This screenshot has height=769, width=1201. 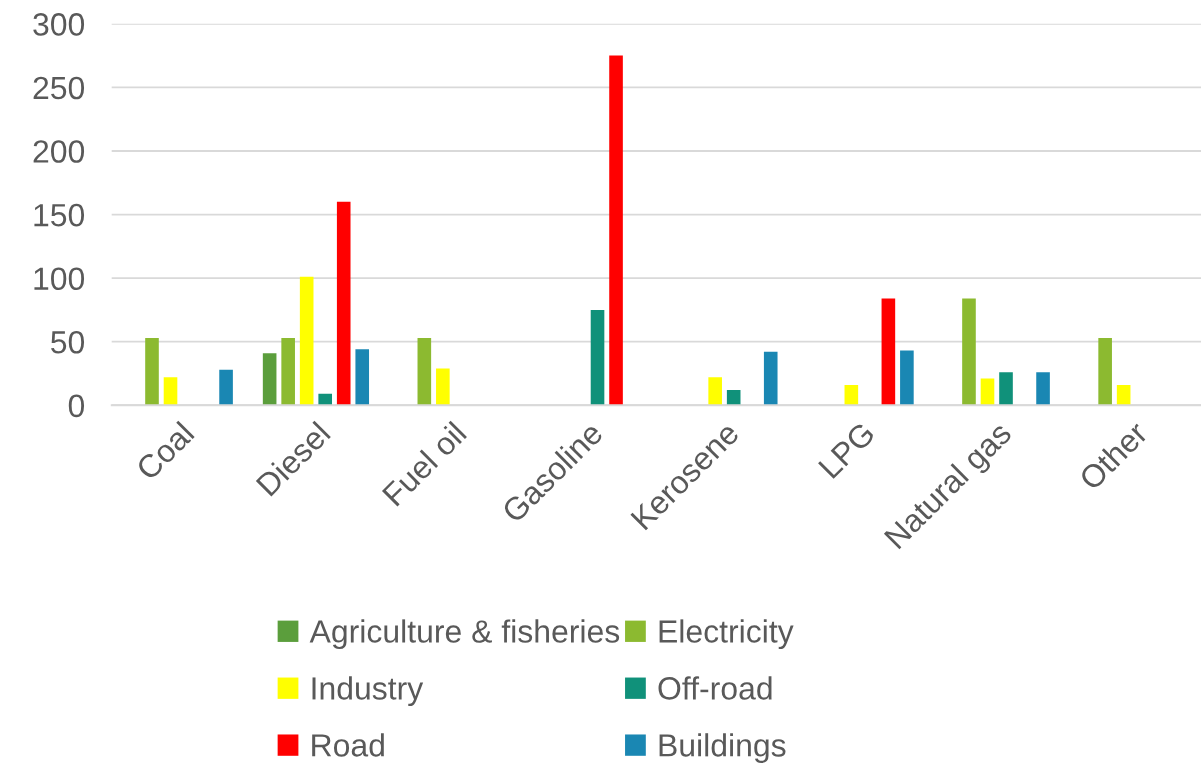 I want to click on y-tick-label: 300, so click(x=59, y=24).